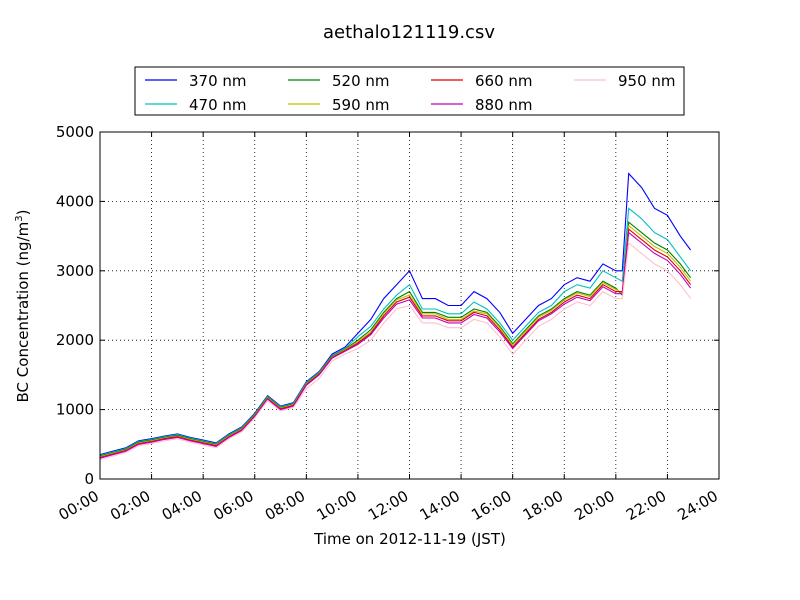  What do you see at coordinates (75, 271) in the screenshot?
I see `y-tick-label: 3000` at bounding box center [75, 271].